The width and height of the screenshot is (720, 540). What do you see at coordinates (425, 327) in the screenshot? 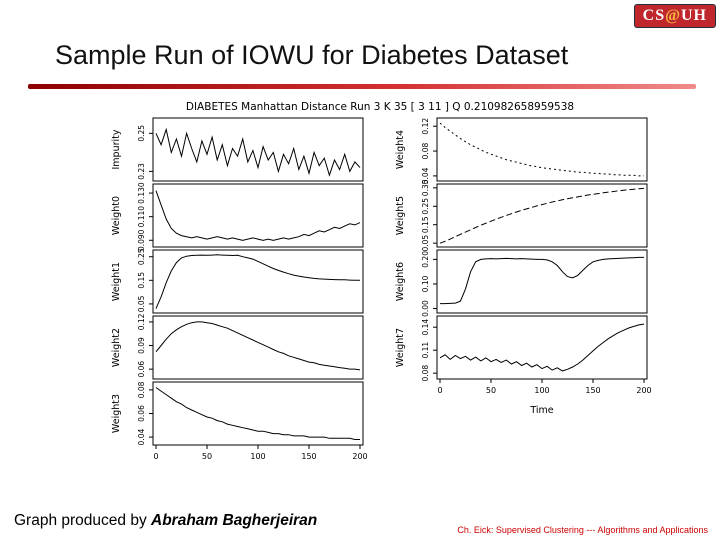
I see `y-tick-label: 0.14` at bounding box center [425, 327].